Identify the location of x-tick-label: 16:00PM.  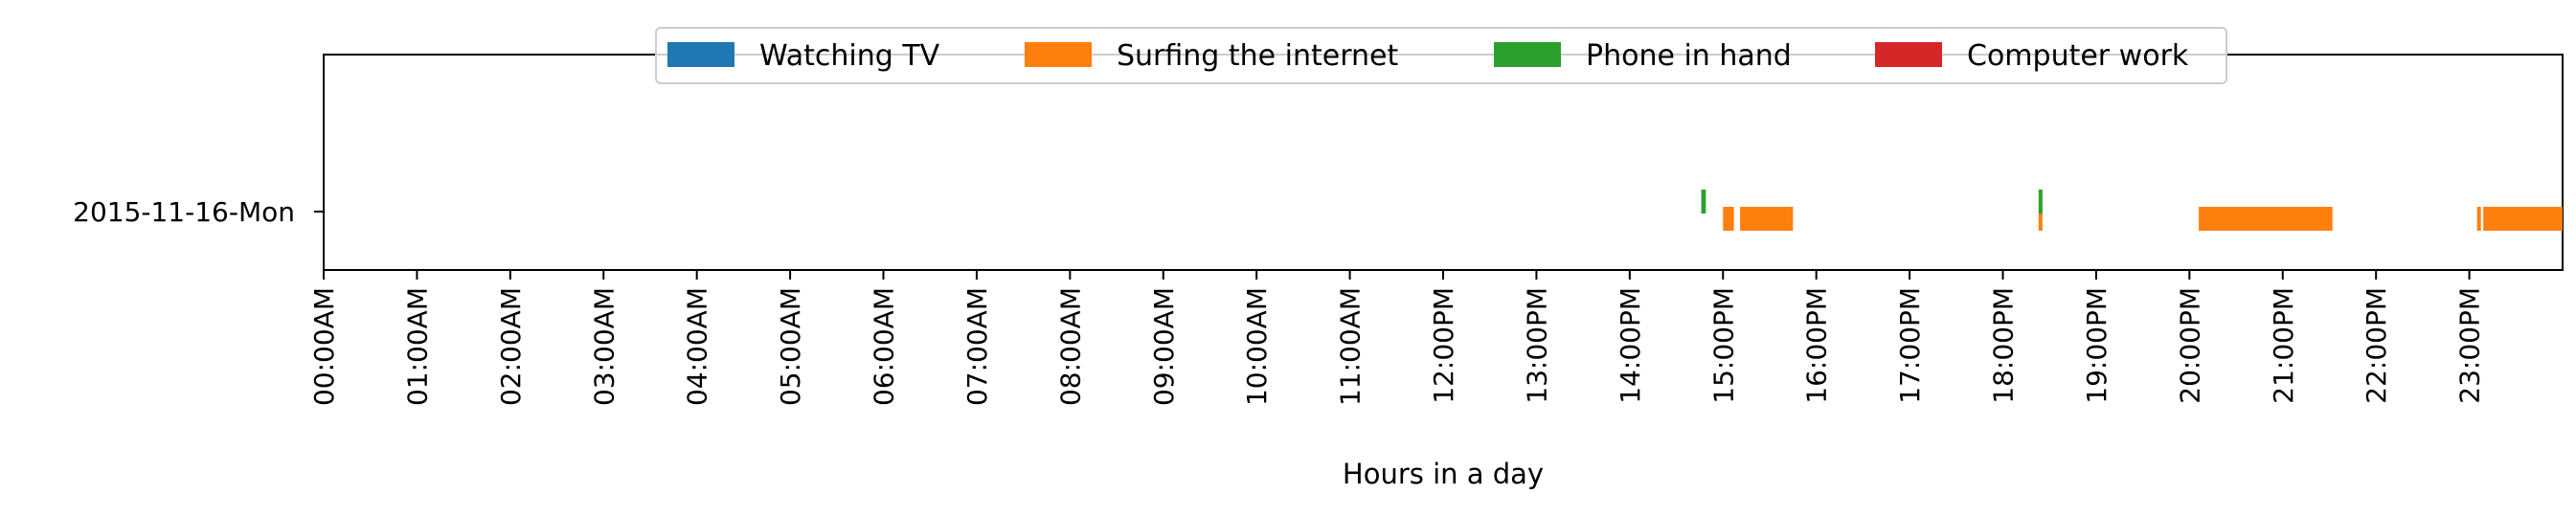
(1817, 345).